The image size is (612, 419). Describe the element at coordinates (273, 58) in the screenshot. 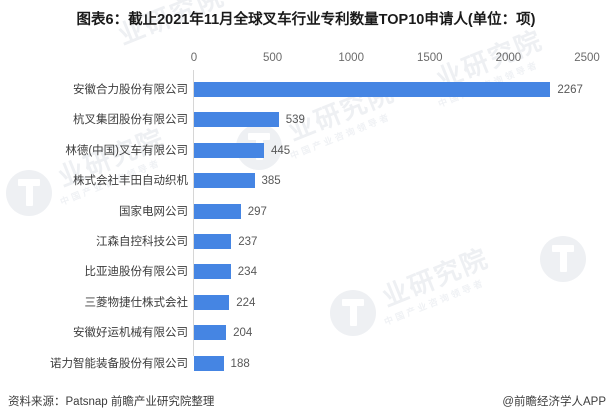

I see `x-axis-tick-1: 500` at that location.